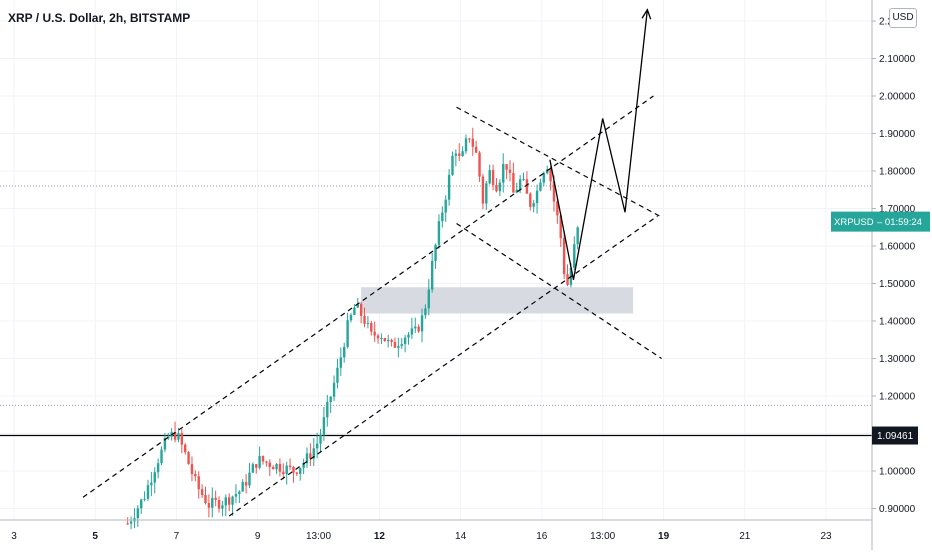 Image resolution: width=932 pixels, height=555 pixels. What do you see at coordinates (745, 536) in the screenshot?
I see `time-tick-label: 21` at bounding box center [745, 536].